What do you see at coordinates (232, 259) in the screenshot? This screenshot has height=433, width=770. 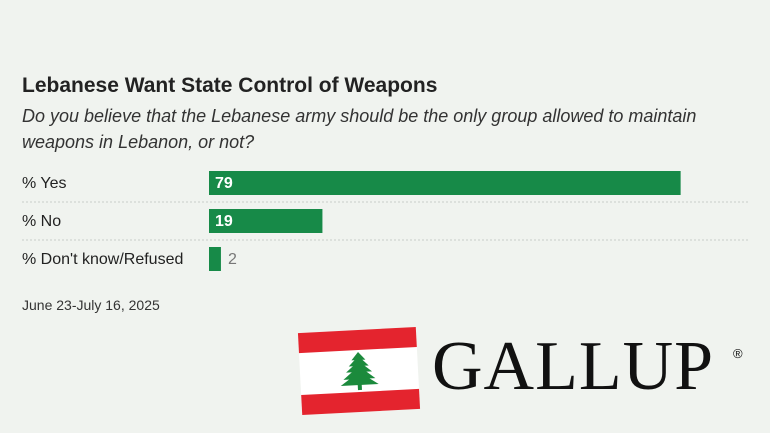 I see `value-label: 2` at bounding box center [232, 259].